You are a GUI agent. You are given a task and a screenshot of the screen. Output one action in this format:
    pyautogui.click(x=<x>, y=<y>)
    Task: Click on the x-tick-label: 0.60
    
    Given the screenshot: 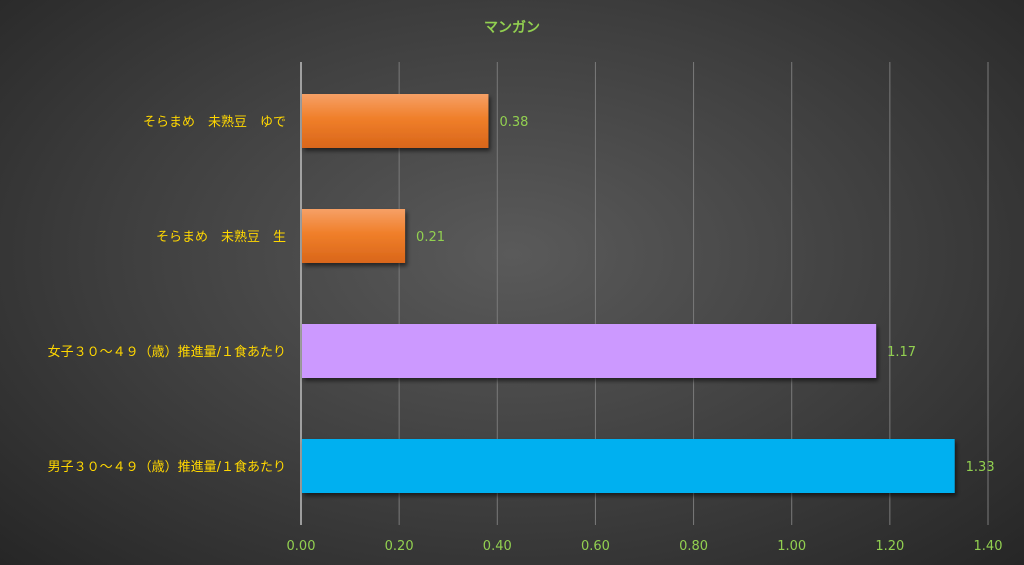 What is the action you would take?
    pyautogui.click(x=595, y=546)
    